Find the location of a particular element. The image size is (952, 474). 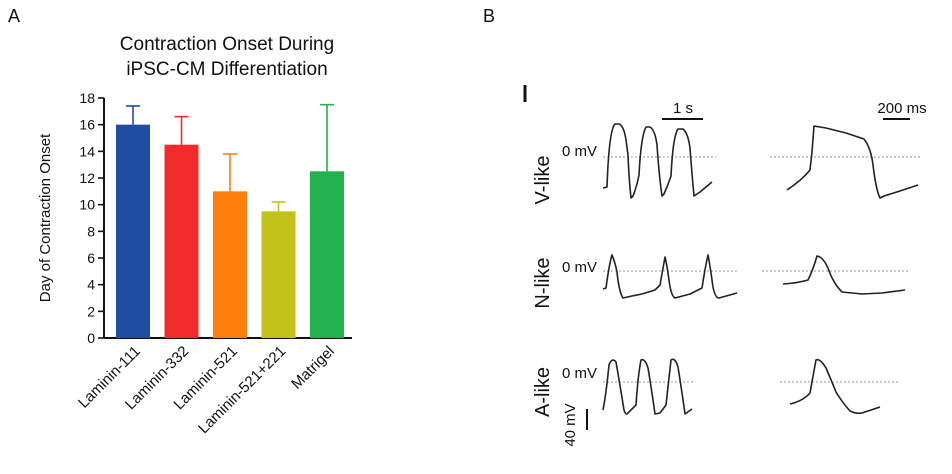

category-label: Laminin-521+221 is located at coordinates (242, 390).